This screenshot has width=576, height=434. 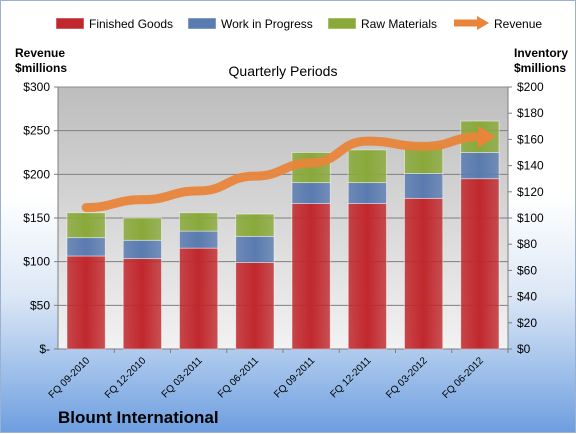 I want to click on left-tick-label: $250, so click(x=36, y=131).